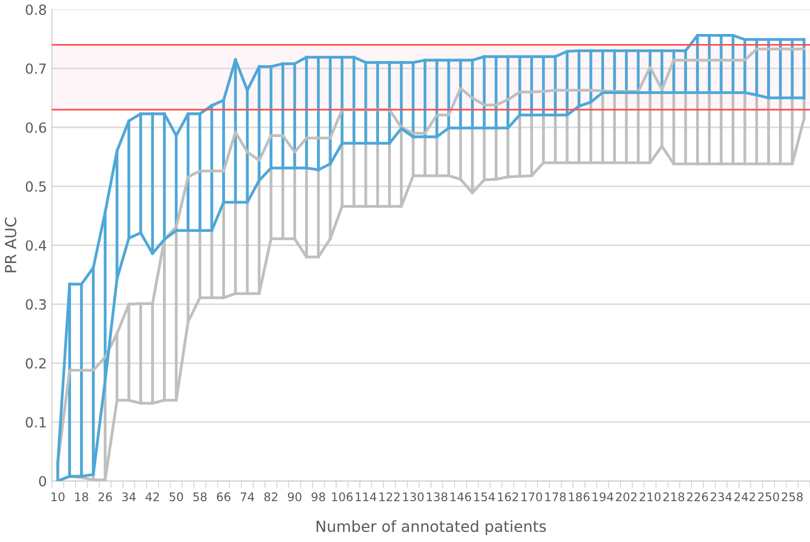 Image resolution: width=810 pixels, height=542 pixels. Describe the element at coordinates (431, 528) in the screenshot. I see `x-axis-title: Number of annotated patients` at that location.